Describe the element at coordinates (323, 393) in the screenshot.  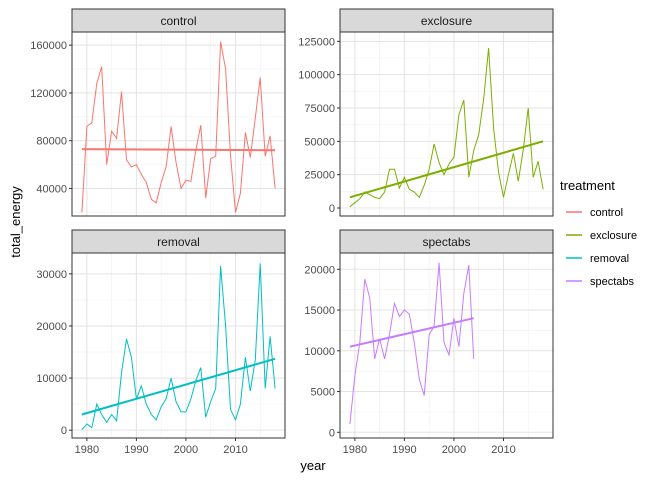
I see `y-tick-label: 5000` at that location.